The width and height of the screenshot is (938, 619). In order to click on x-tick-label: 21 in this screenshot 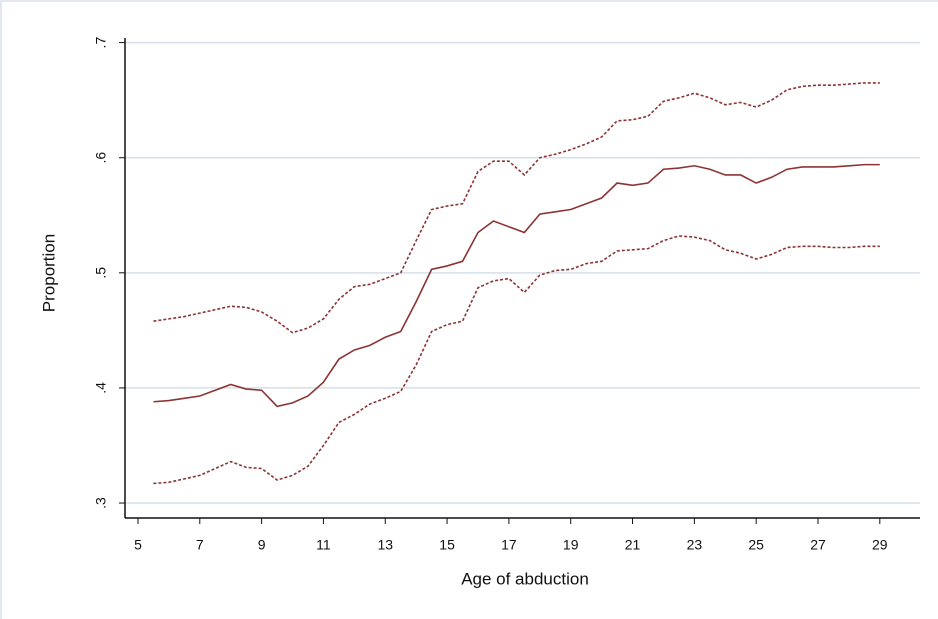, I will do `click(633, 545)`.